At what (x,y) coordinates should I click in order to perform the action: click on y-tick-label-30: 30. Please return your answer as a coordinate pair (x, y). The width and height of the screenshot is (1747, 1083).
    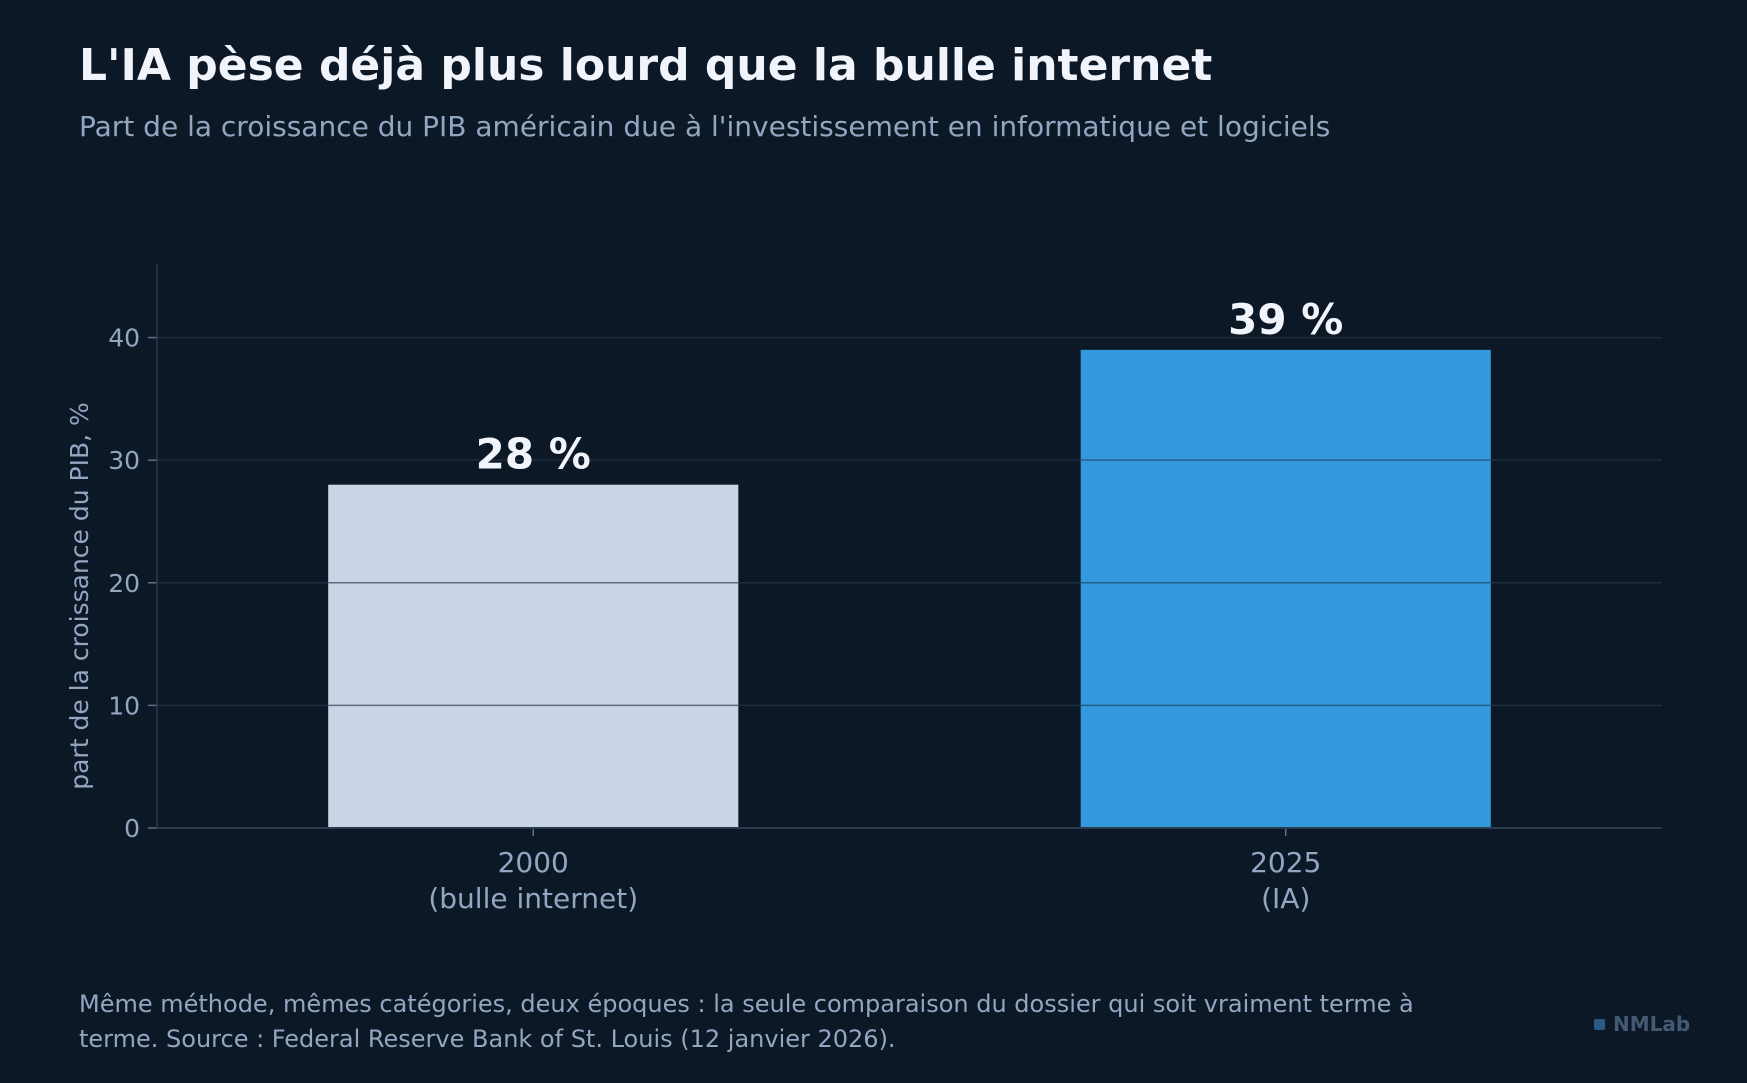
    Looking at the image, I should click on (124, 460).